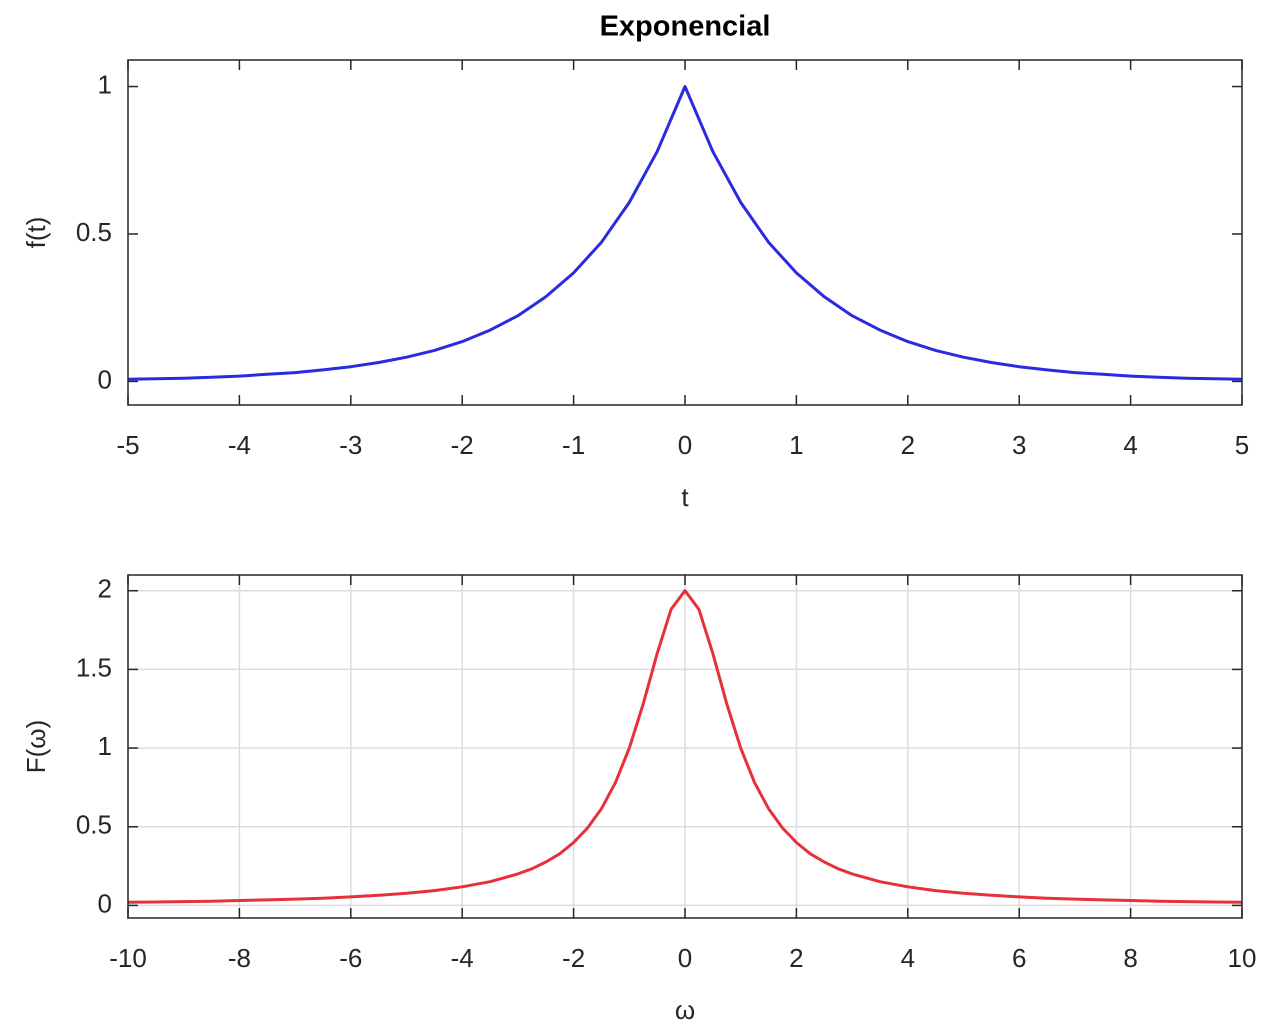  Describe the element at coordinates (94, 667) in the screenshot. I see `y-tick-label: 1.5` at that location.